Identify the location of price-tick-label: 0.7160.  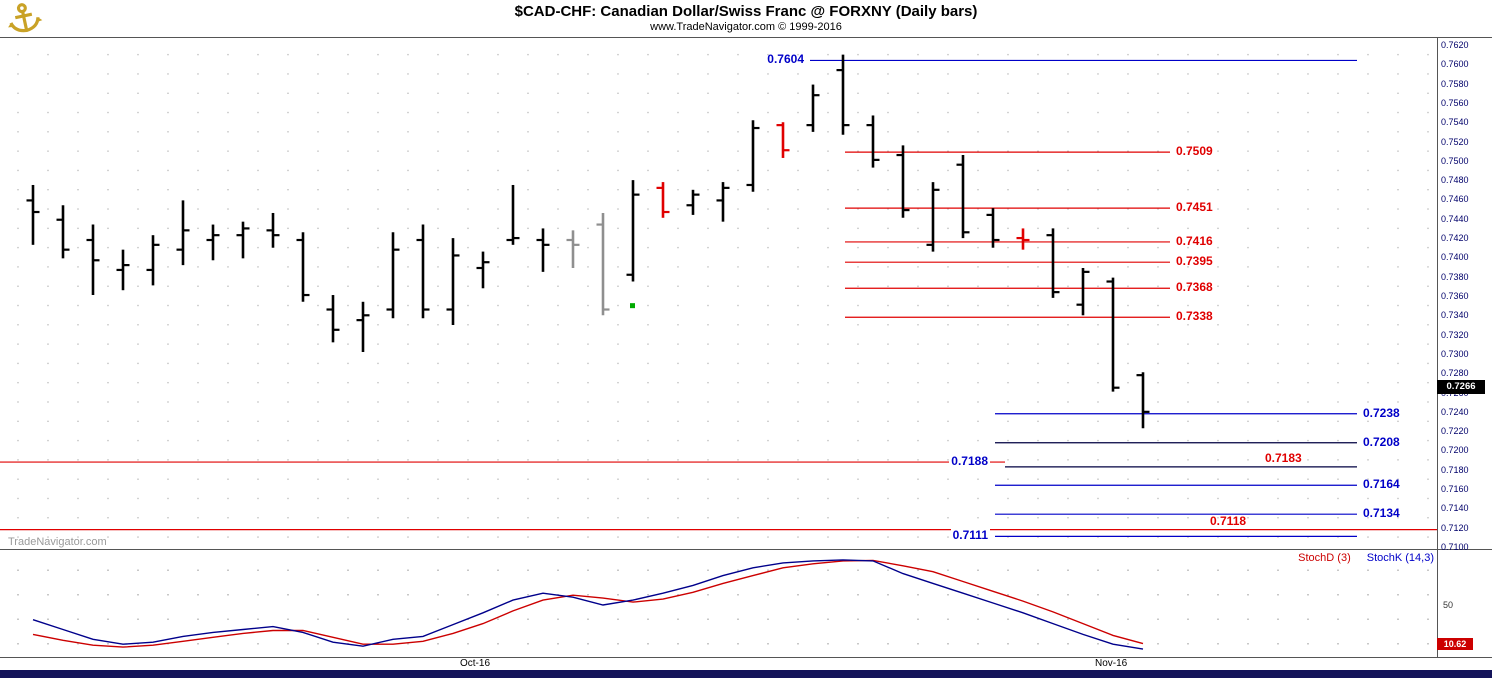
(1455, 489).